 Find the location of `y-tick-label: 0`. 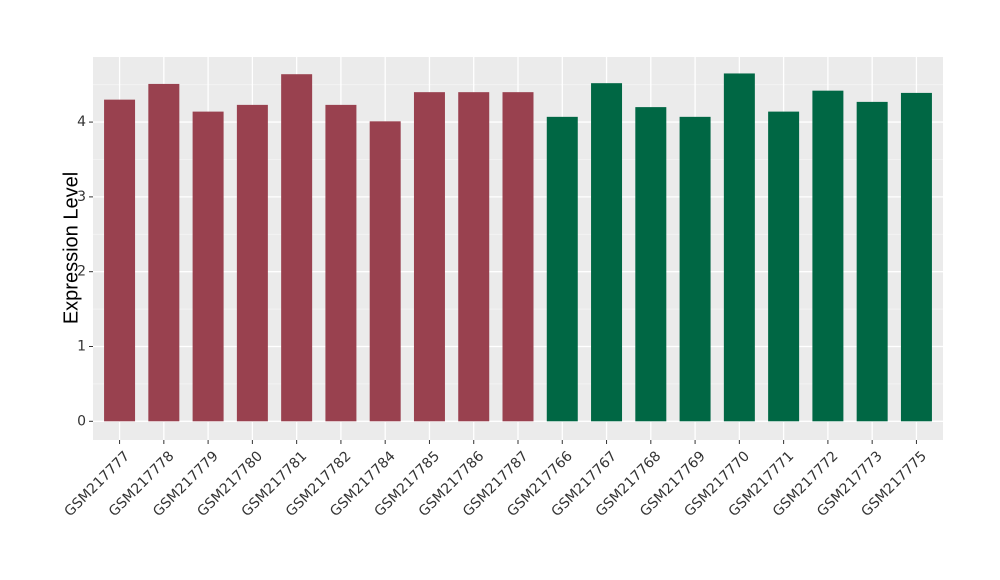

y-tick-label: 0 is located at coordinates (81, 421).